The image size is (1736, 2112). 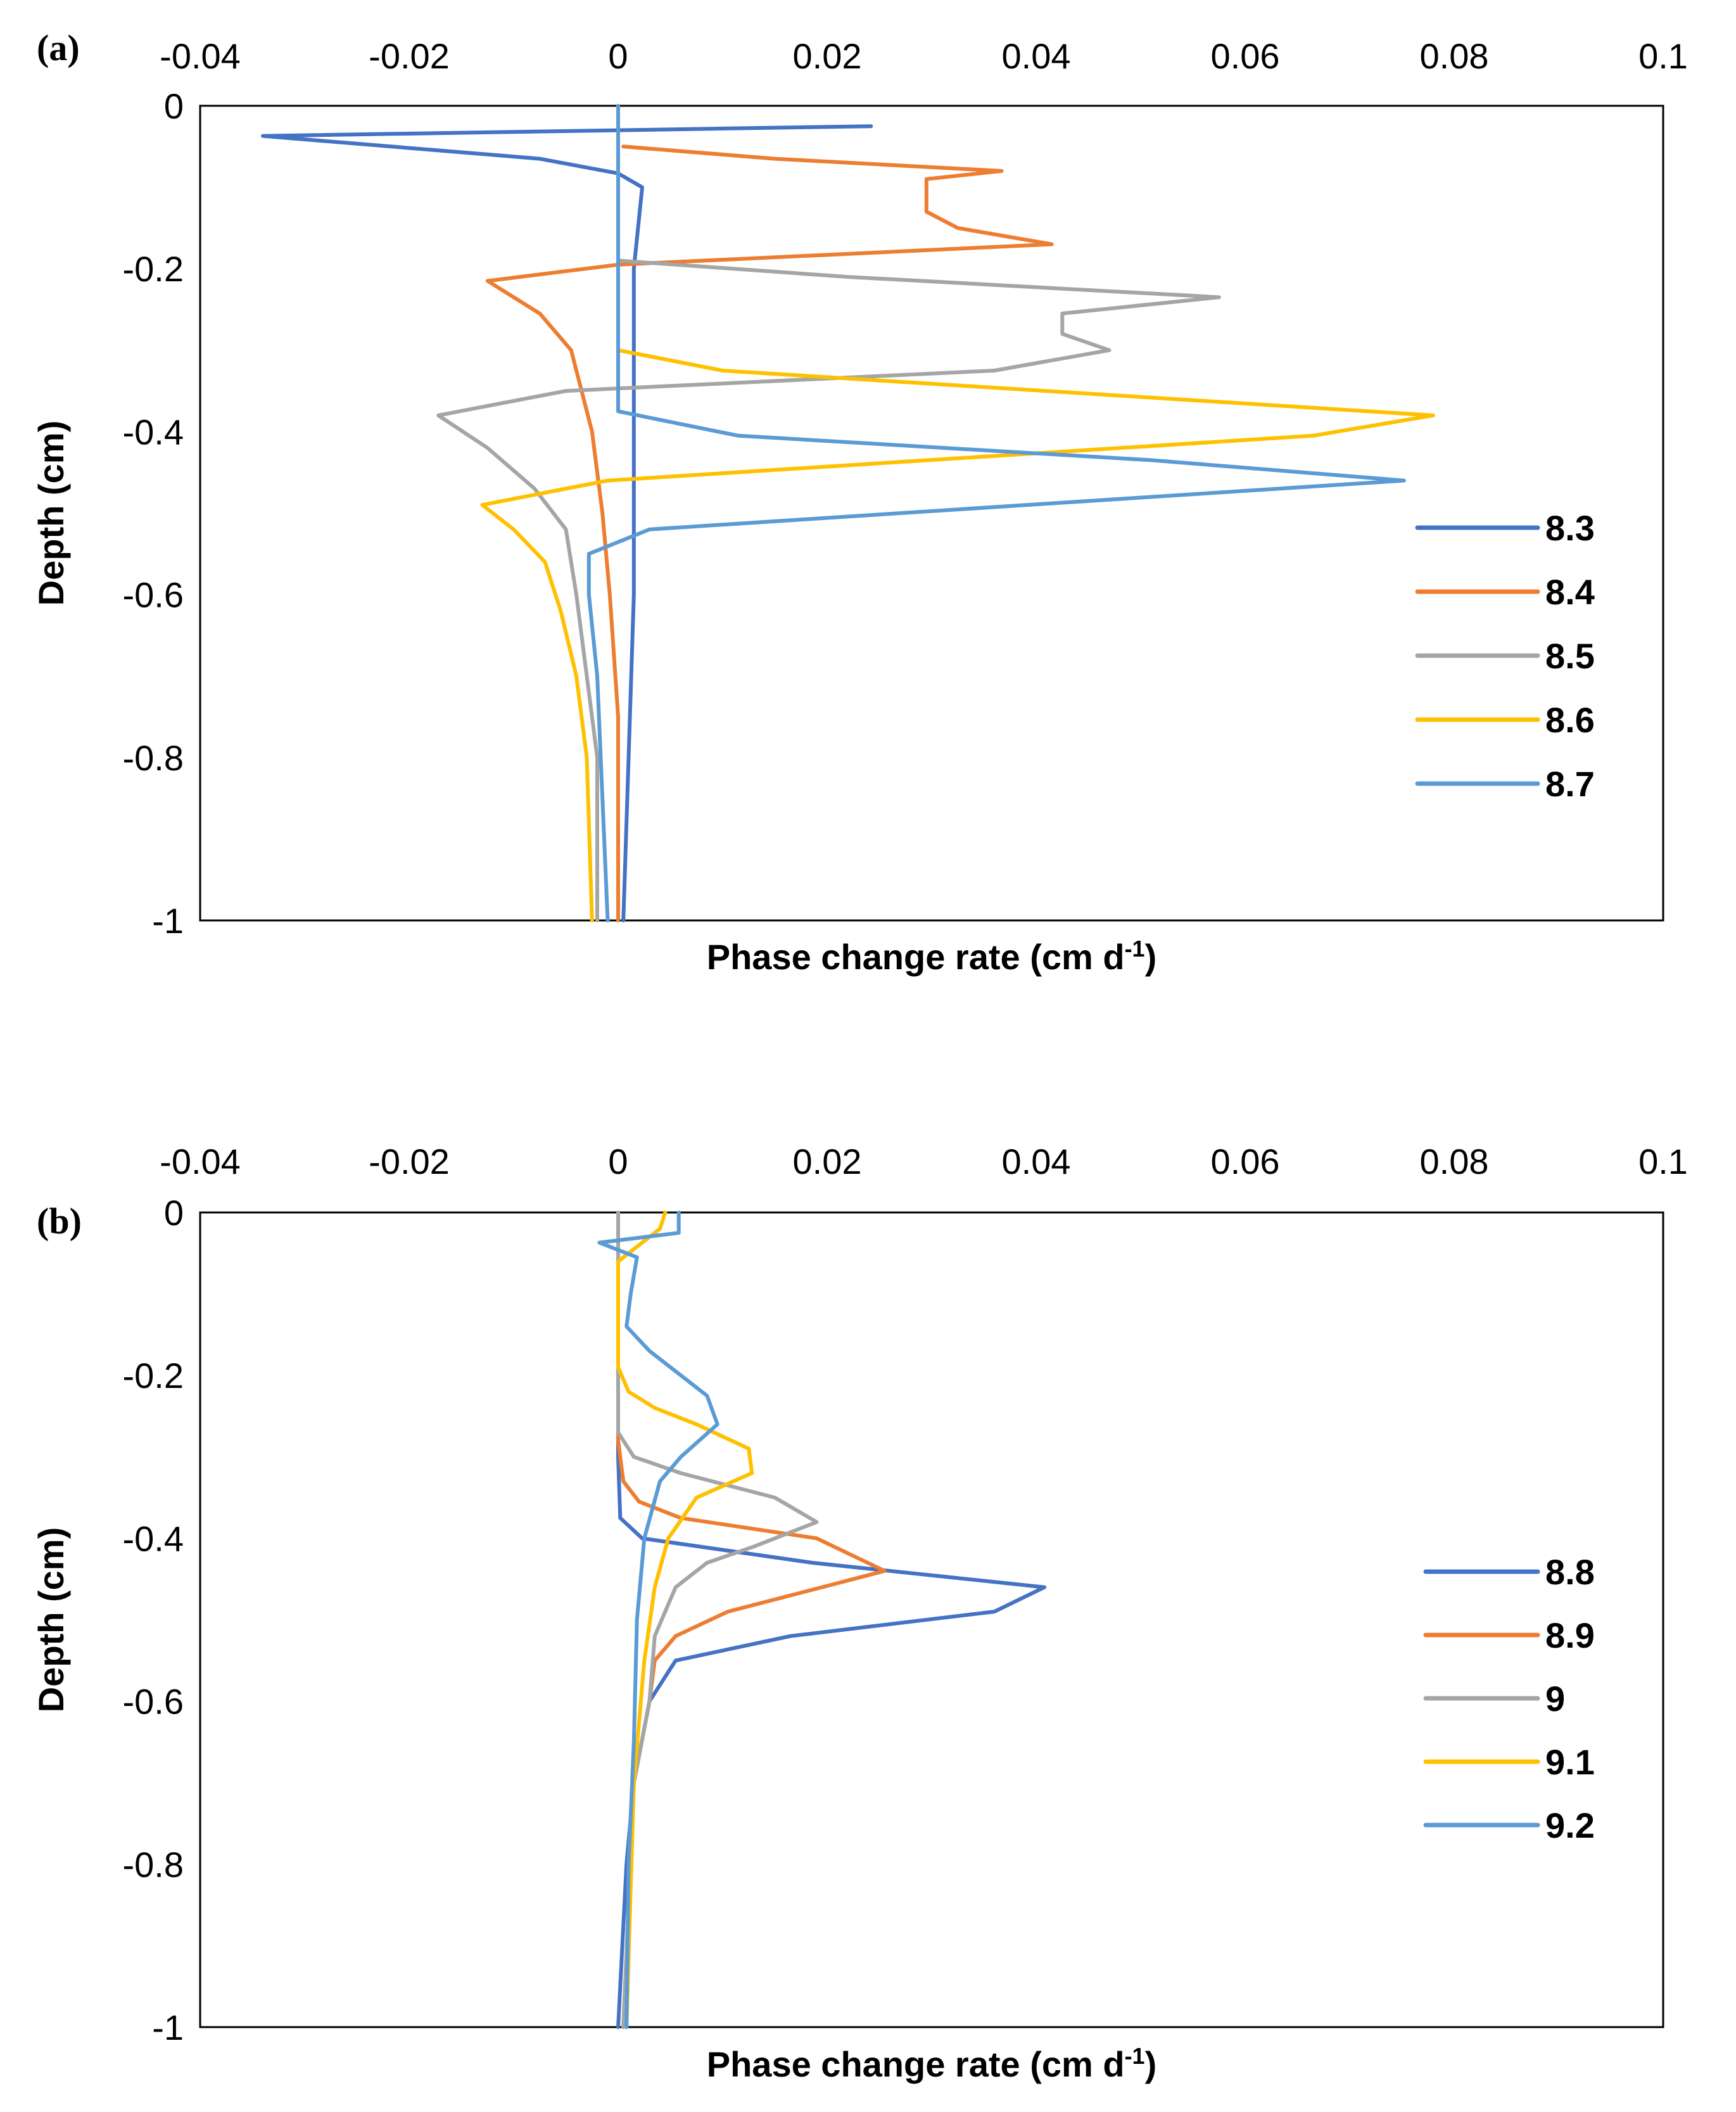 What do you see at coordinates (1570, 592) in the screenshot?
I see `legend-label-8-4: 8.4` at bounding box center [1570, 592].